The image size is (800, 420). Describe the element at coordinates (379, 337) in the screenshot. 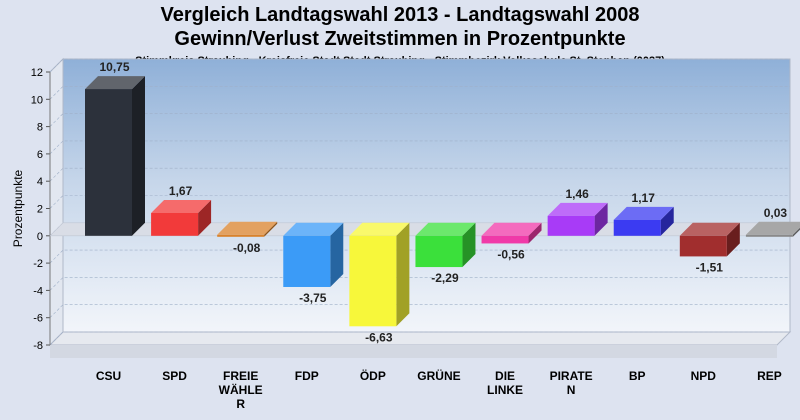

I see `data-label: -6,63` at that location.